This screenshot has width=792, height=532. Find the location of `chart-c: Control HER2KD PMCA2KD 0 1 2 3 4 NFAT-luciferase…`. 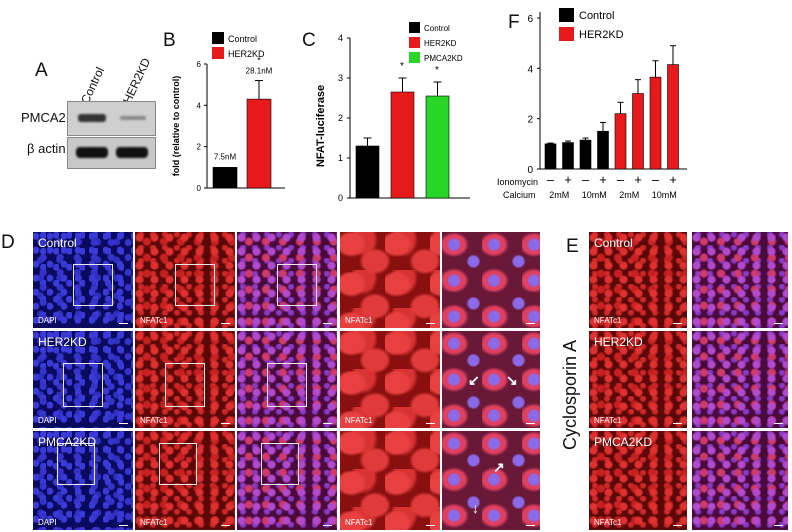

chart-c: Control HER2KD PMCA2KD 0 1 2 3 4 NFAT-luciferase… is located at coordinates (392, 112).